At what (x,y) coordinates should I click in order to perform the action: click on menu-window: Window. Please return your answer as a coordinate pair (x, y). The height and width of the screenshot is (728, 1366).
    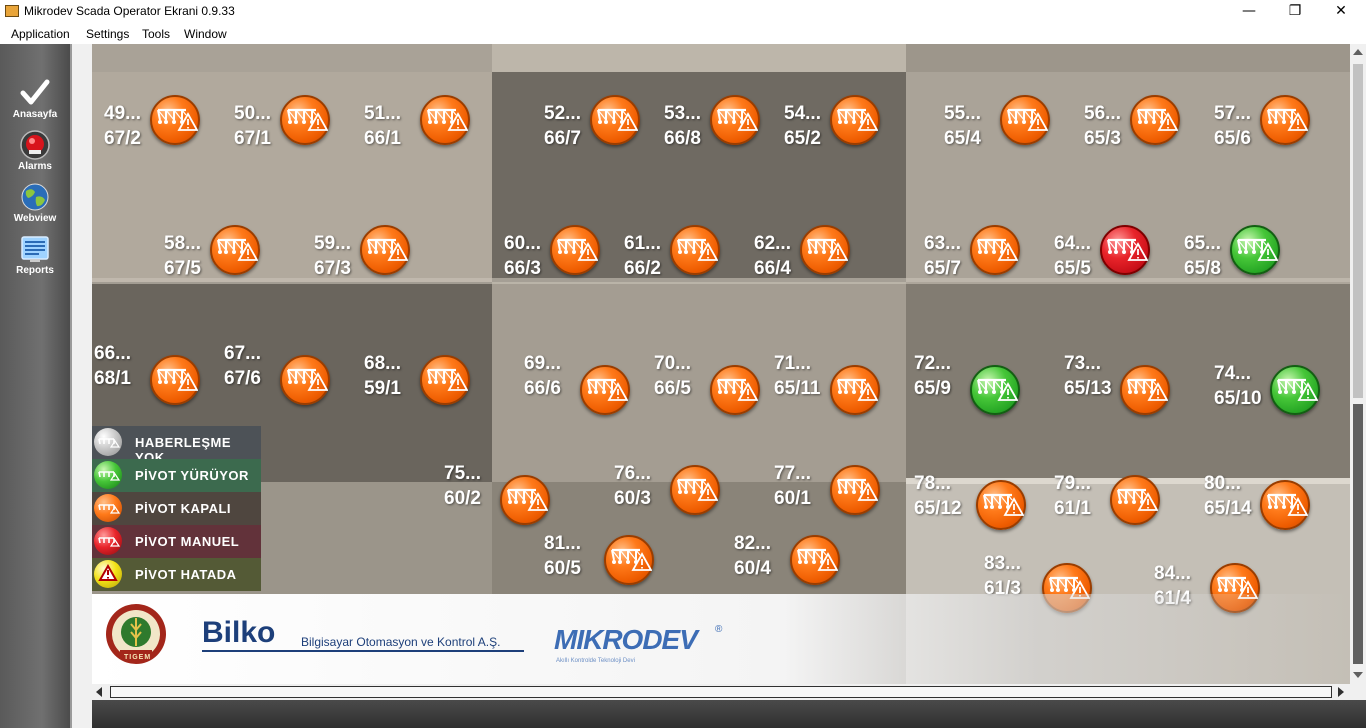
    Looking at the image, I should click on (205, 34).